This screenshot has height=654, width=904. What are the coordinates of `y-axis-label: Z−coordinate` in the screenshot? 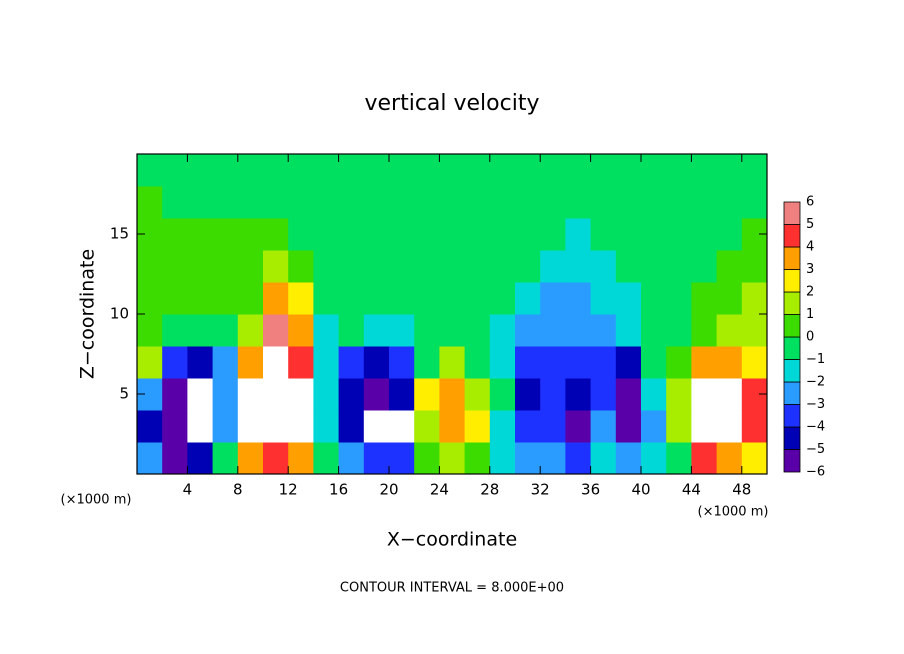 It's located at (88, 314).